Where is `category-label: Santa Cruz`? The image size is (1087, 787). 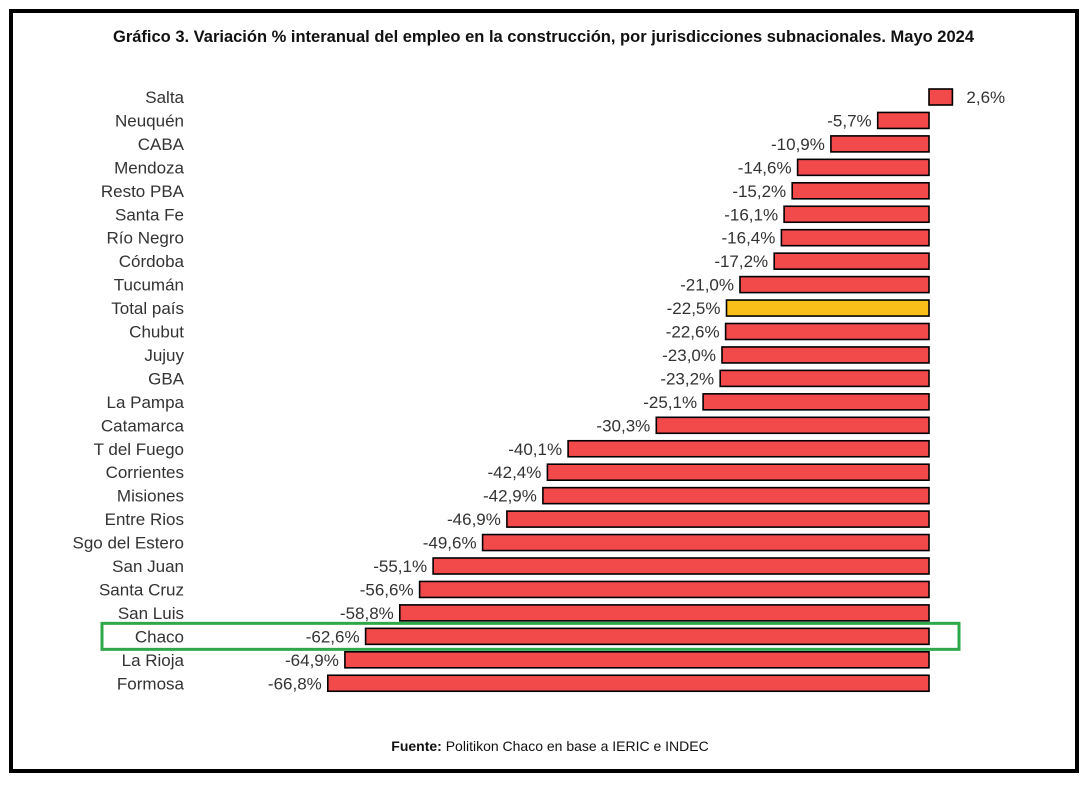 category-label: Santa Cruz is located at coordinates (141, 589).